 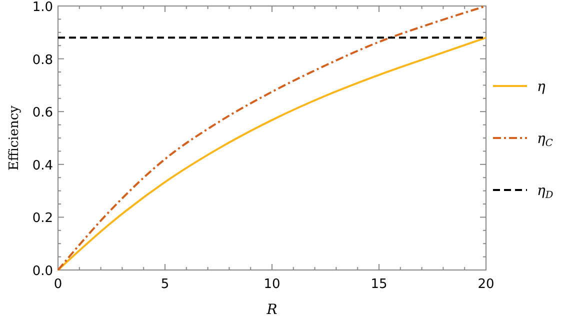 What do you see at coordinates (42, 218) in the screenshot?
I see `y-tick-label: 0.2` at bounding box center [42, 218].